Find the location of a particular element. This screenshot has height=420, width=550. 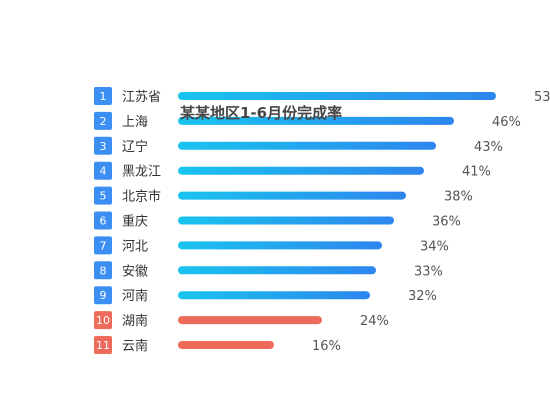

chart-row: 5 北京市 38% is located at coordinates (283, 195).